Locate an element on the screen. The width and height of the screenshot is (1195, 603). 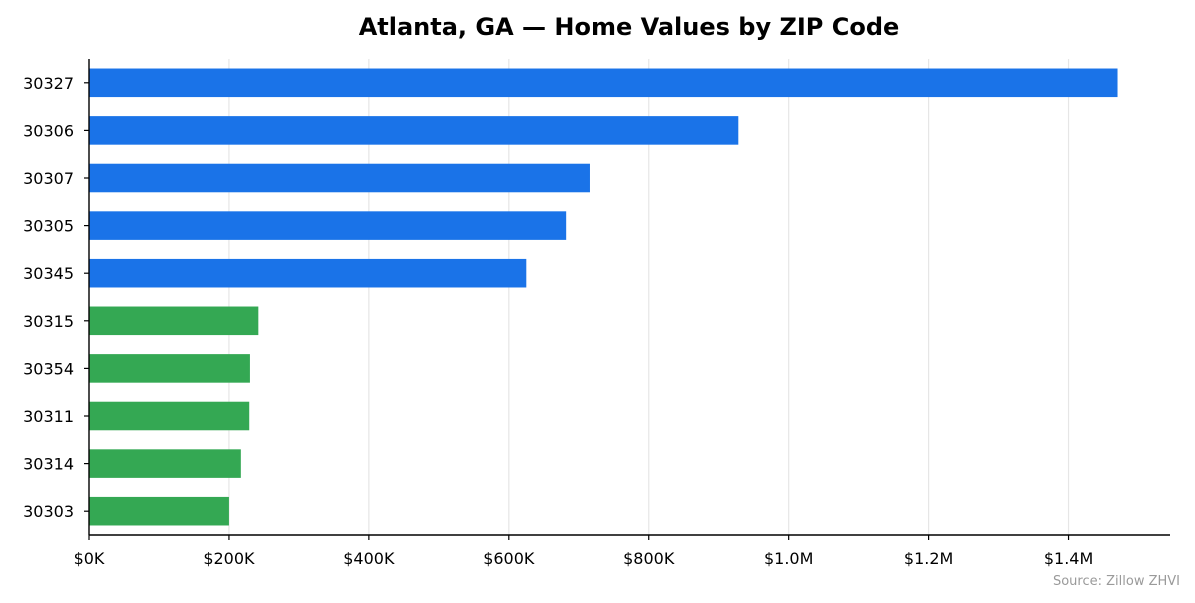
y-tick-label: 30311 is located at coordinates (48, 416).